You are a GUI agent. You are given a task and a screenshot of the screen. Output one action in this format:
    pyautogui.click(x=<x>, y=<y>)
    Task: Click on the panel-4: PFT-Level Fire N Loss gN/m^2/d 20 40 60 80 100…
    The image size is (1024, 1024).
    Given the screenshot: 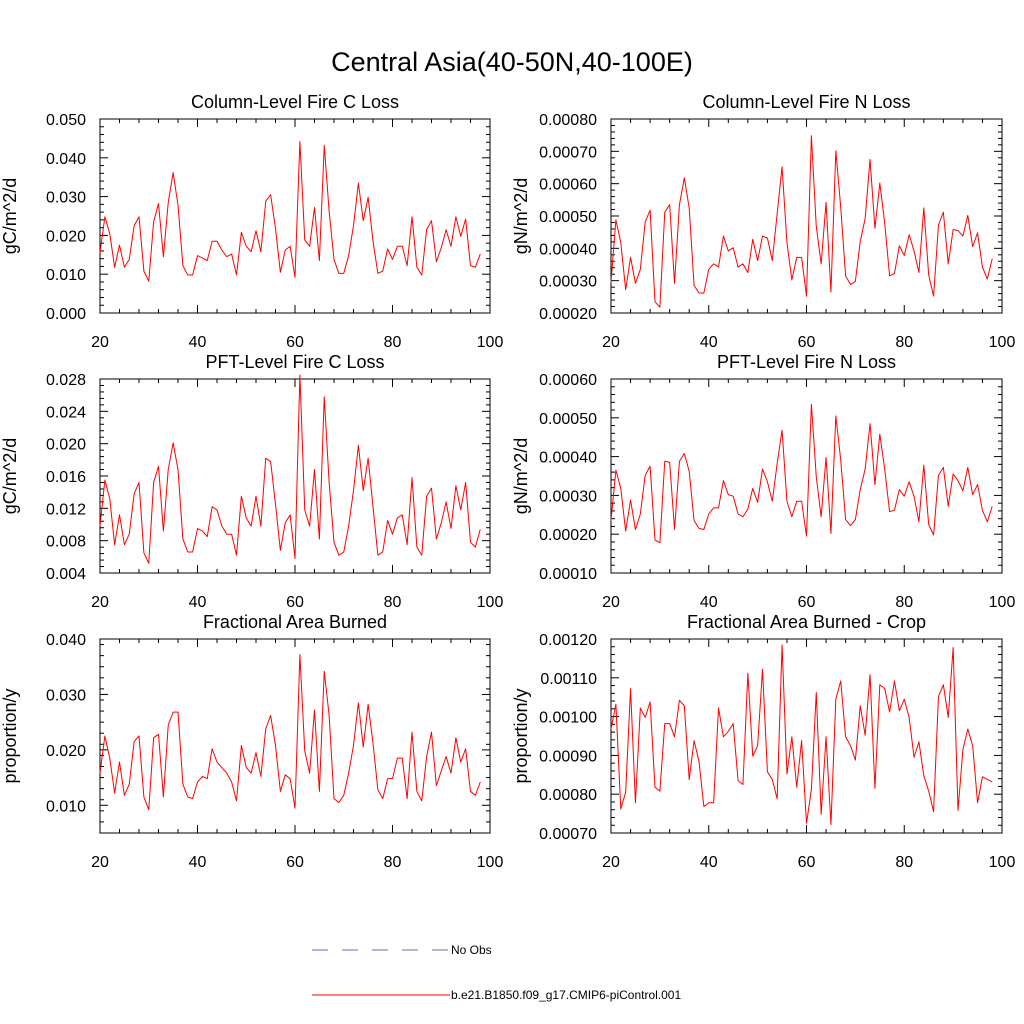 What is the action you would take?
    pyautogui.click(x=763, y=481)
    